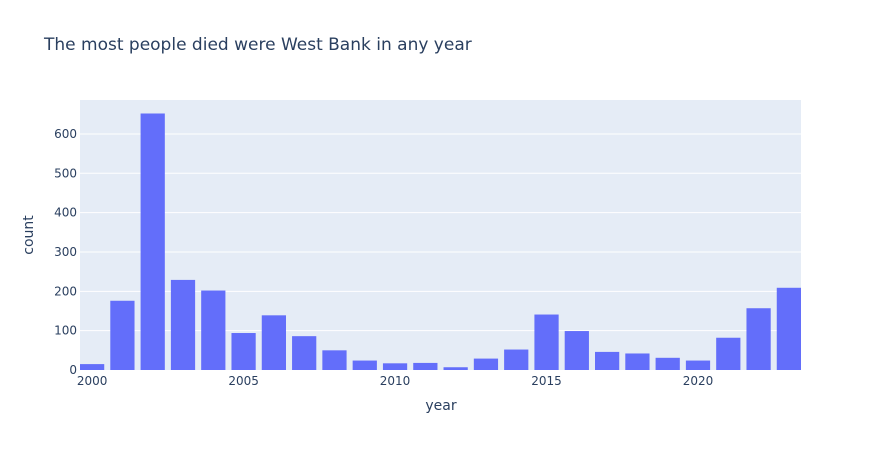  Describe the element at coordinates (304, 353) in the screenshot. I see `bar-2007` at that location.